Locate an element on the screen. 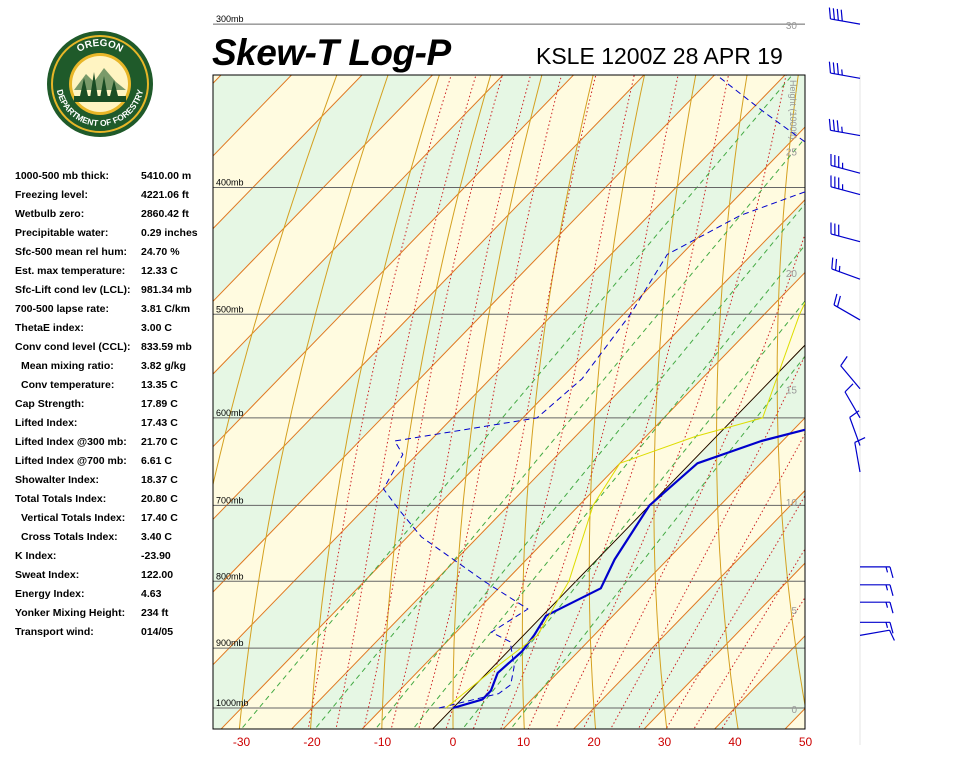 Image resolution: width=960 pixels, height=768 pixels. index-label: Wetbulb zero: is located at coordinates (50, 214).